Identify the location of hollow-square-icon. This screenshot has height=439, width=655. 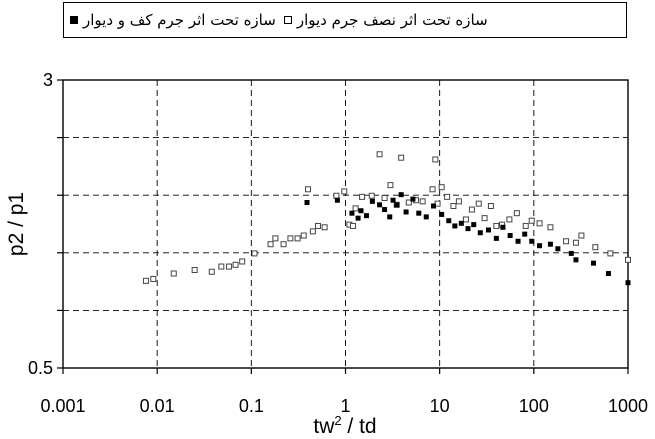
(287, 20).